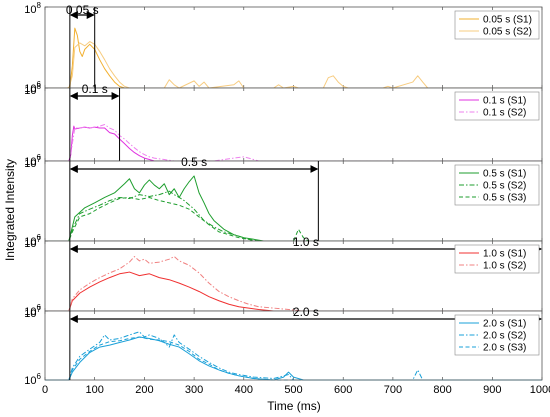 The image size is (550, 417). I want to click on x-tick-label: 500, so click(293, 390).